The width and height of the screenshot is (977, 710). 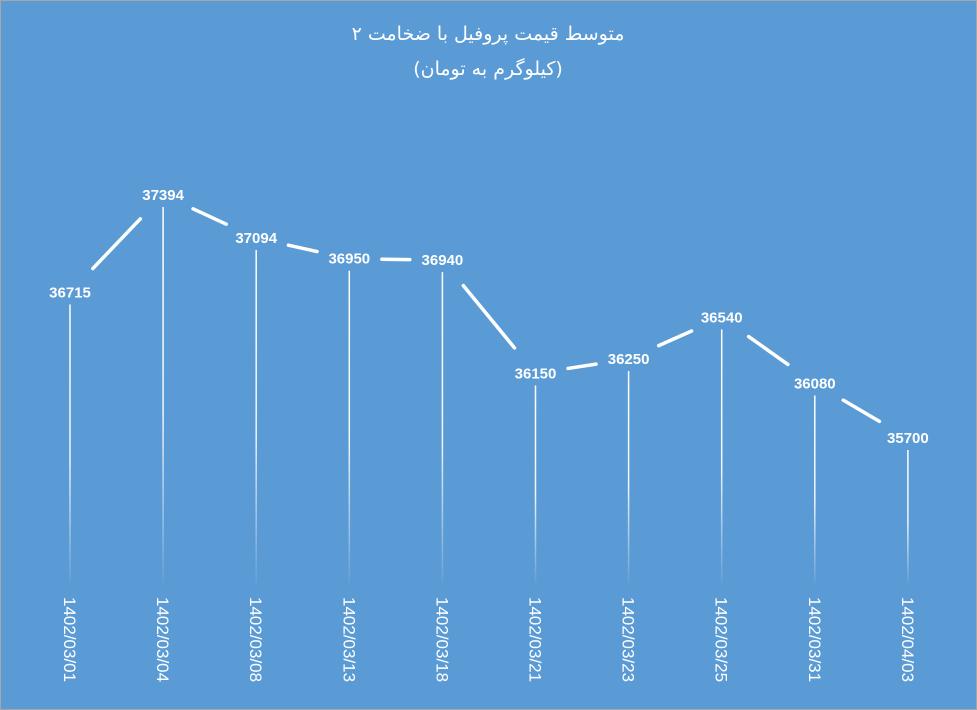 What do you see at coordinates (628, 639) in the screenshot?
I see `x-tick-label: 1402/03/23` at bounding box center [628, 639].